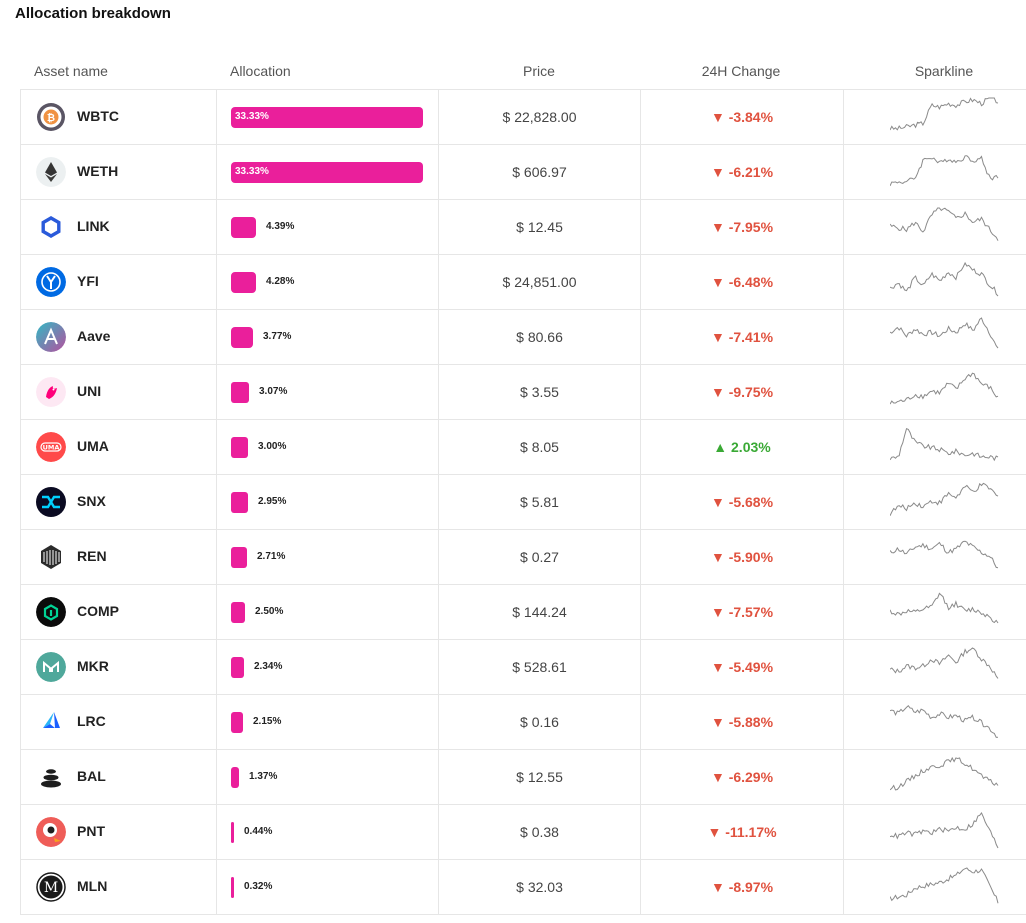  Describe the element at coordinates (328, 557) in the screenshot. I see `allocation-cell: 2.71%` at that location.